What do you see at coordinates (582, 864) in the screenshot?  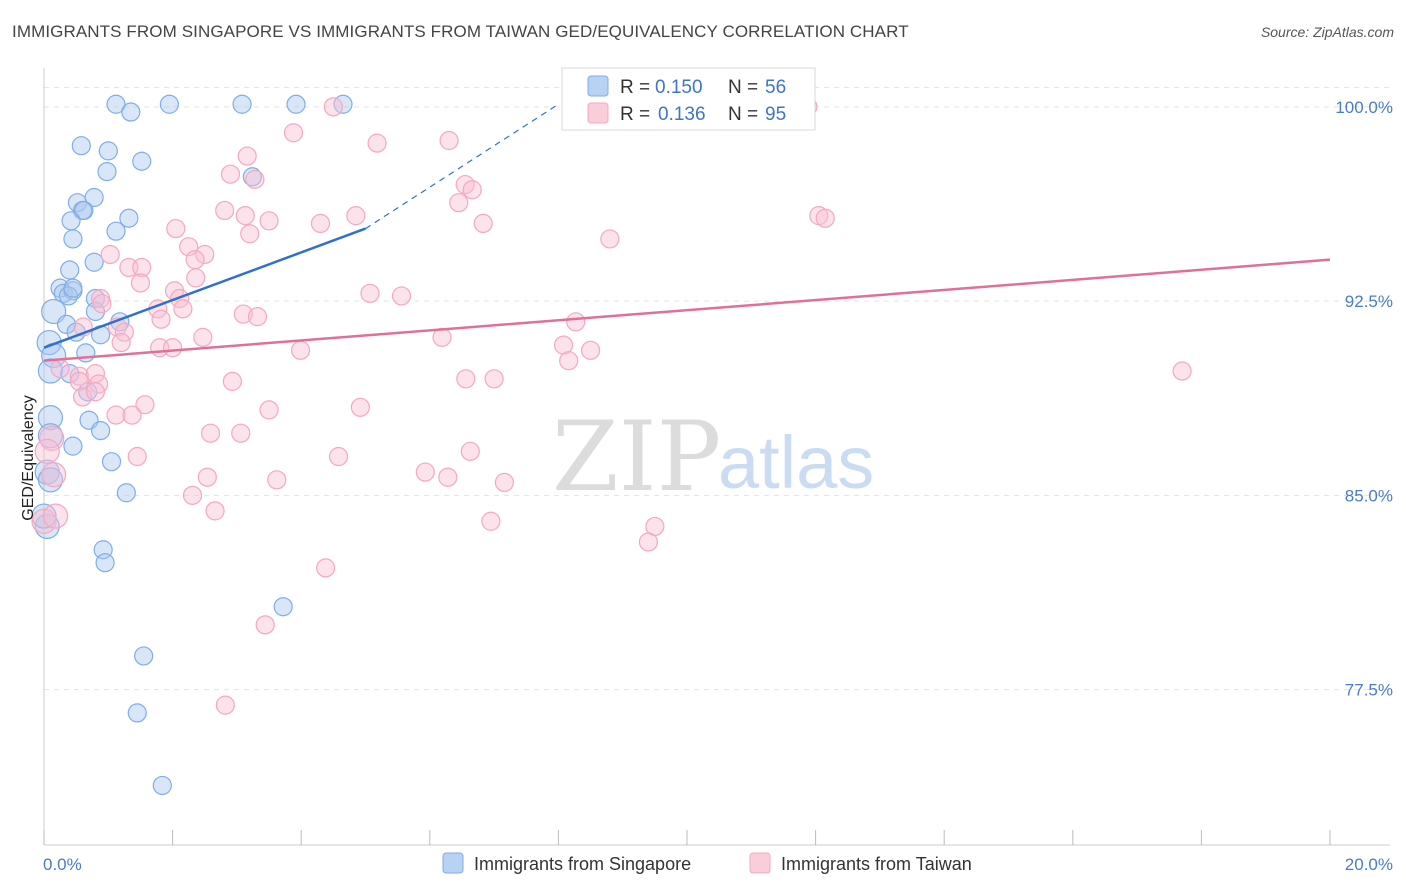 I see `legend-singapore-label: Immigrants from Singapore` at bounding box center [582, 864].